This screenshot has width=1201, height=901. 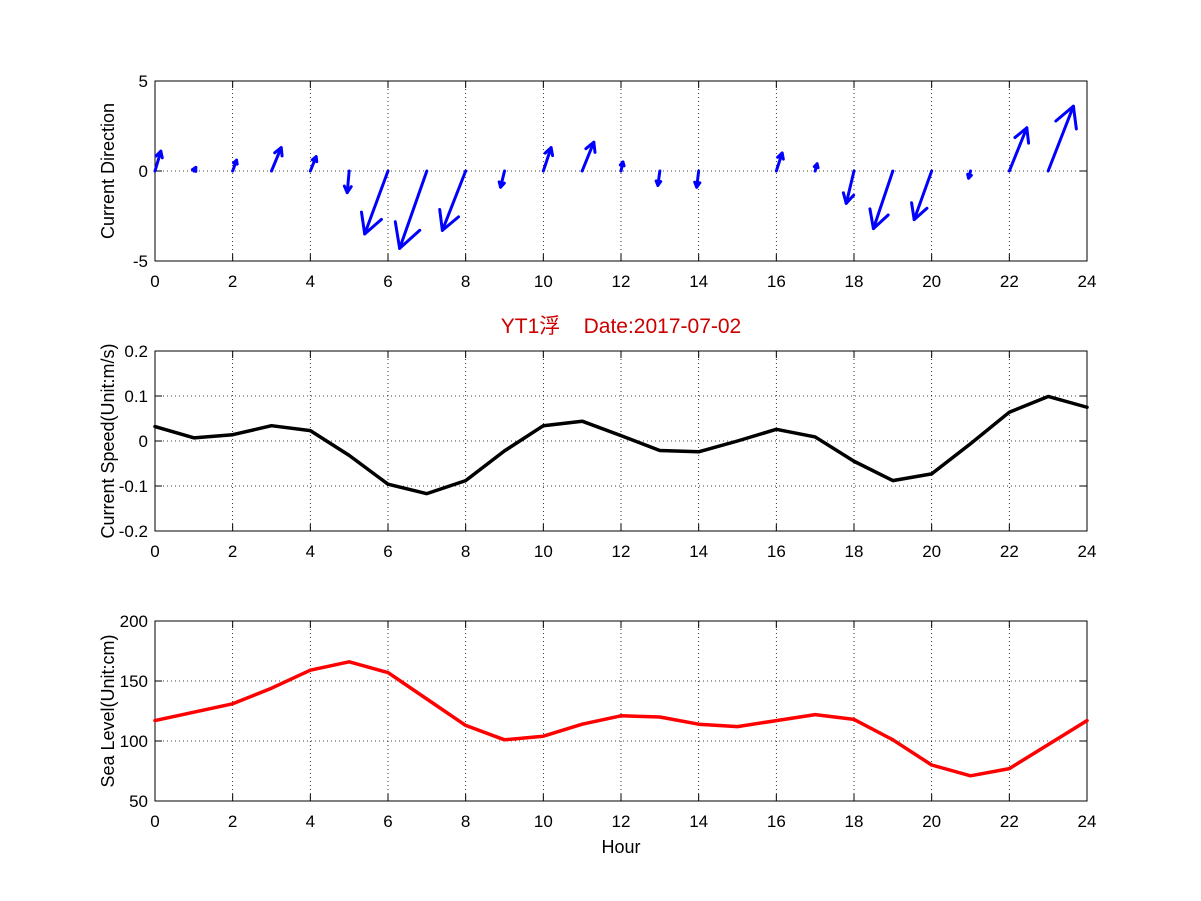 I want to click on speed-y-tick-label: 0.2, so click(x=136, y=351).